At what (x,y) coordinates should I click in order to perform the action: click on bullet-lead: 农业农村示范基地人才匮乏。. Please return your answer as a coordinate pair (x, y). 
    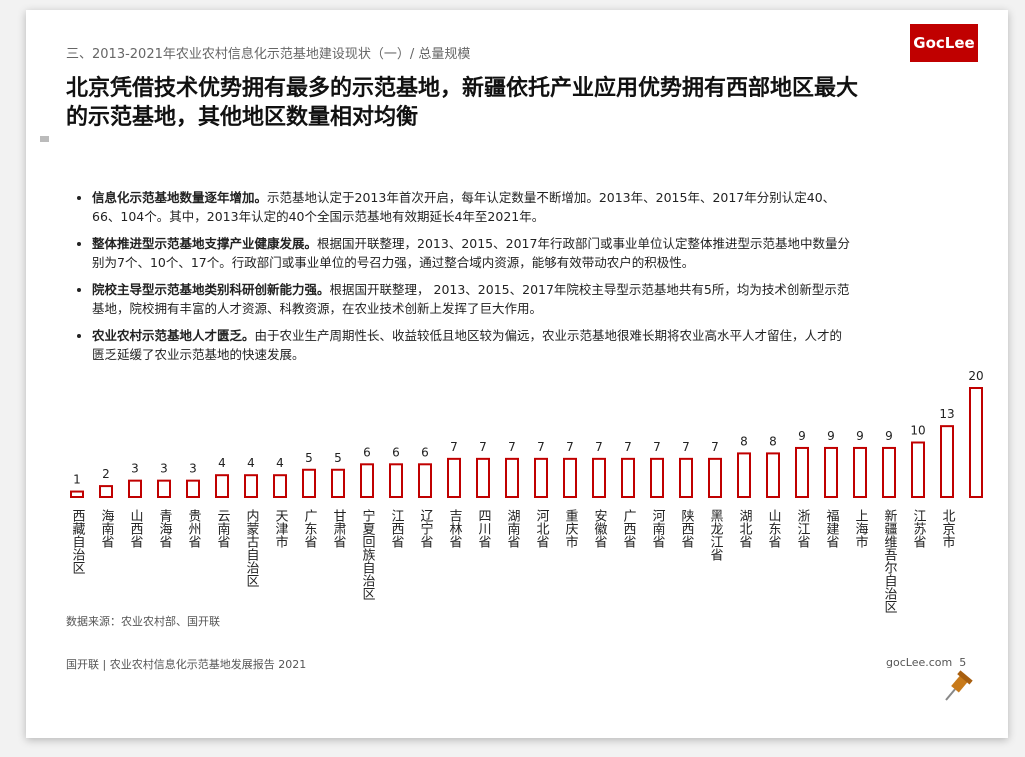
    Looking at the image, I should click on (173, 335).